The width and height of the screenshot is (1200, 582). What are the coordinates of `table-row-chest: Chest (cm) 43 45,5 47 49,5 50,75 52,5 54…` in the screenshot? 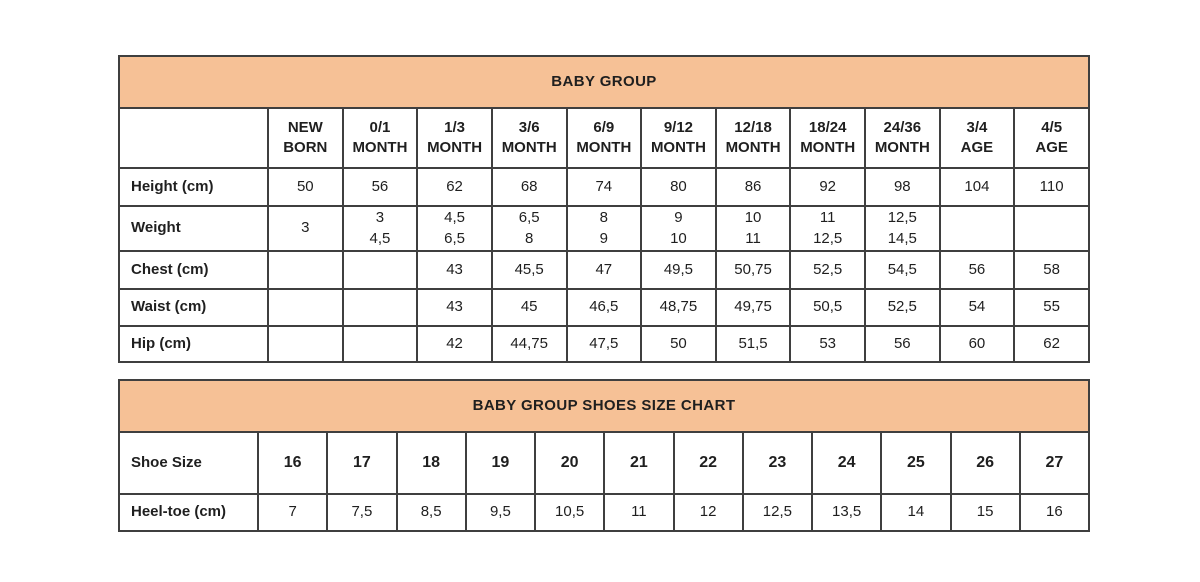 It's located at (604, 270).